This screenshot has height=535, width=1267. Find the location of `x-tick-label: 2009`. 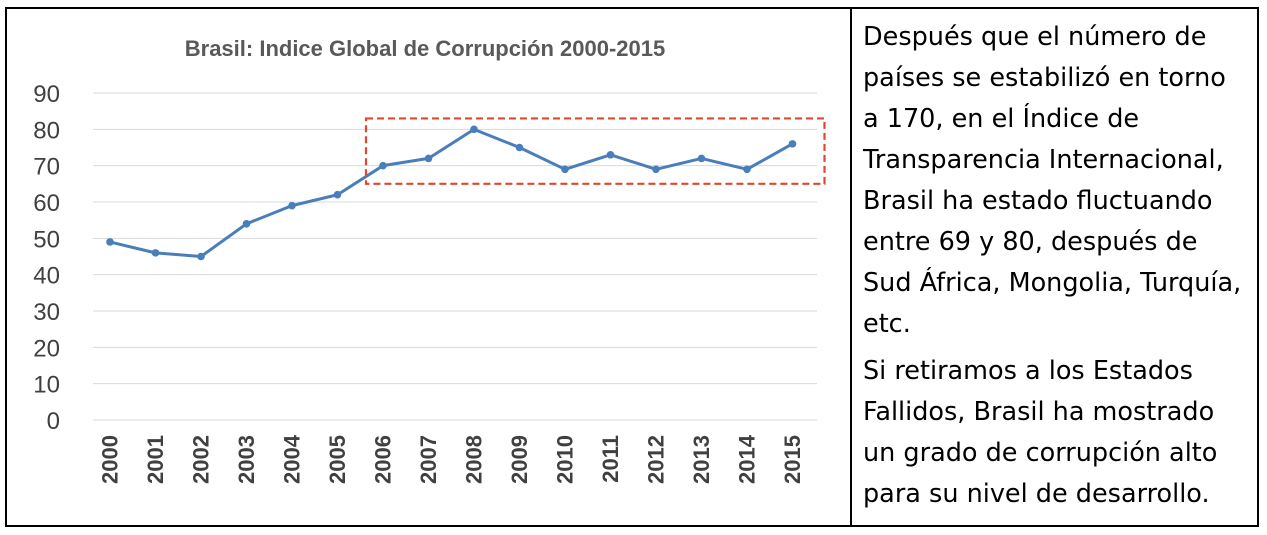

x-tick-label: 2009 is located at coordinates (519, 459).